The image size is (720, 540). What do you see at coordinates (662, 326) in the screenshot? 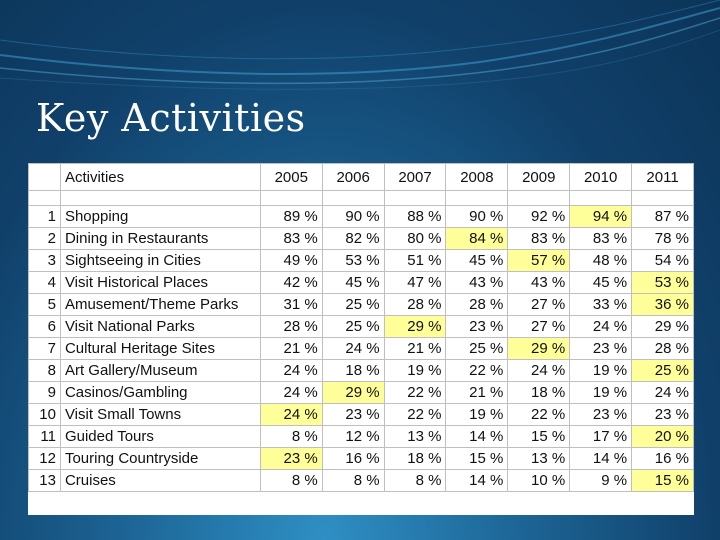
I see `value-cell-2011: 29 %` at bounding box center [662, 326].